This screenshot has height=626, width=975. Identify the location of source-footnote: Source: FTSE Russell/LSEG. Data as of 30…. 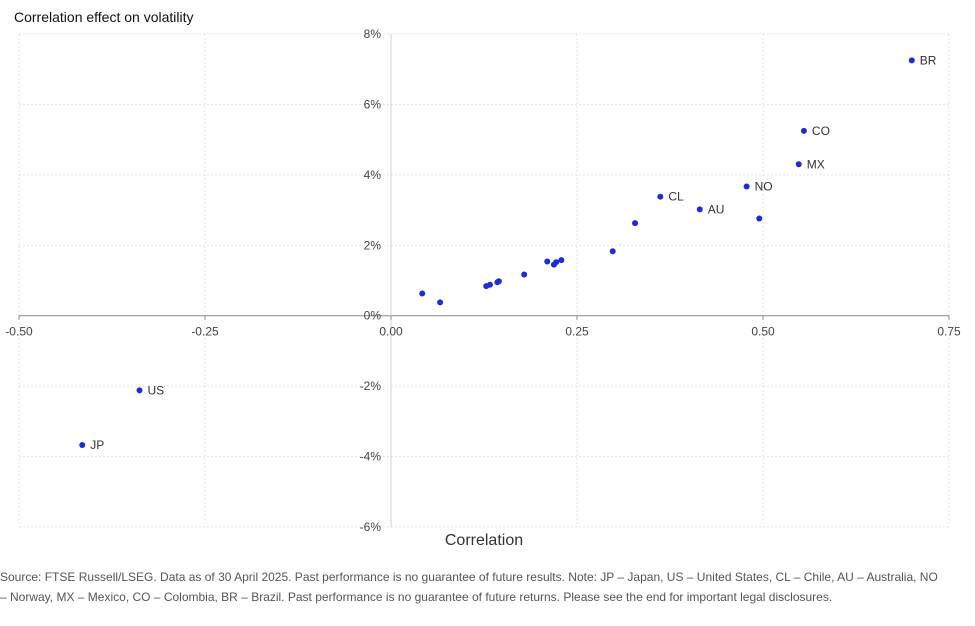
(487, 587).